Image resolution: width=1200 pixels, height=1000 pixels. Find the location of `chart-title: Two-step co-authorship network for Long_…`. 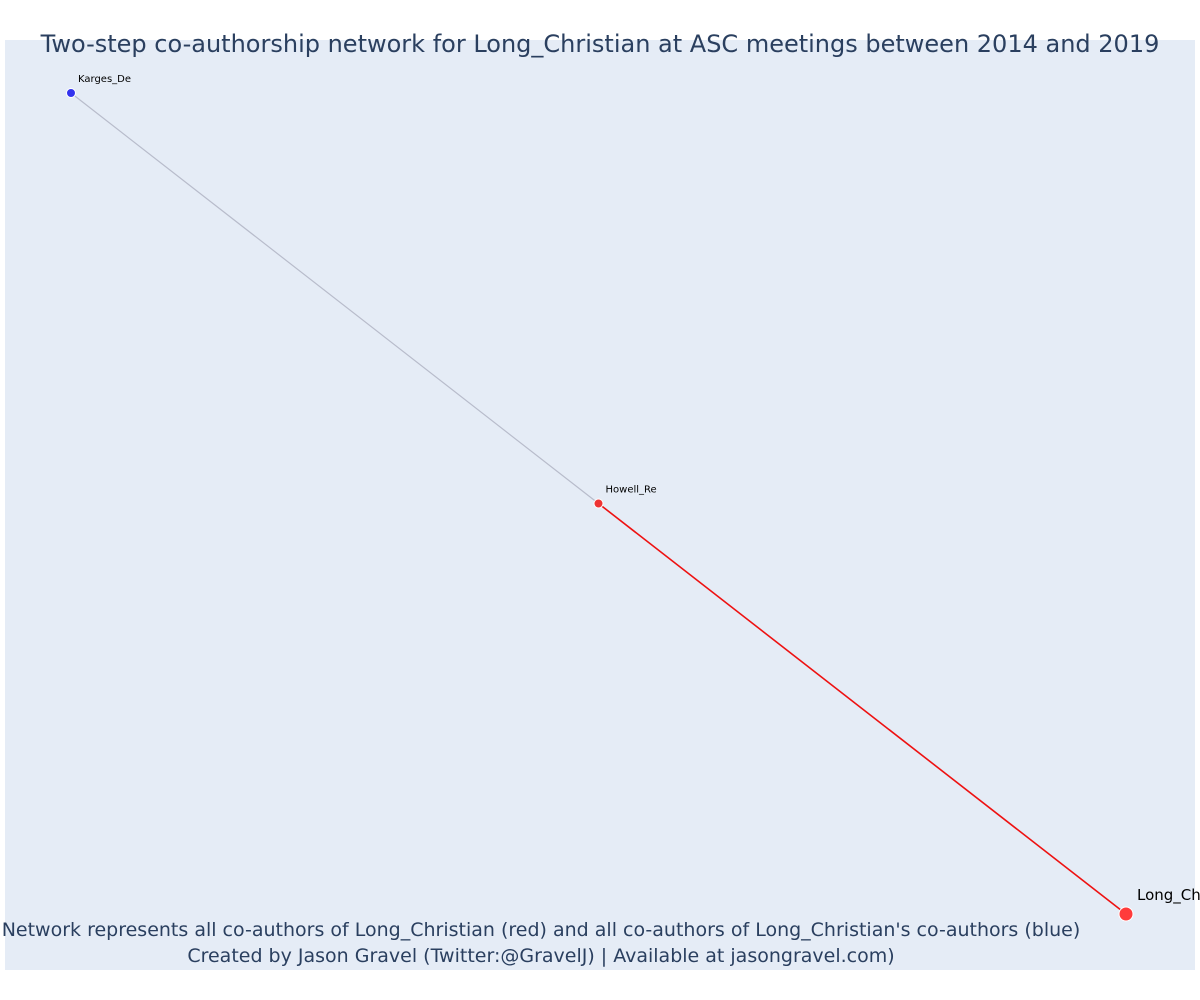

chart-title: Two-step co-authorship network for Long_… is located at coordinates (600, 44).